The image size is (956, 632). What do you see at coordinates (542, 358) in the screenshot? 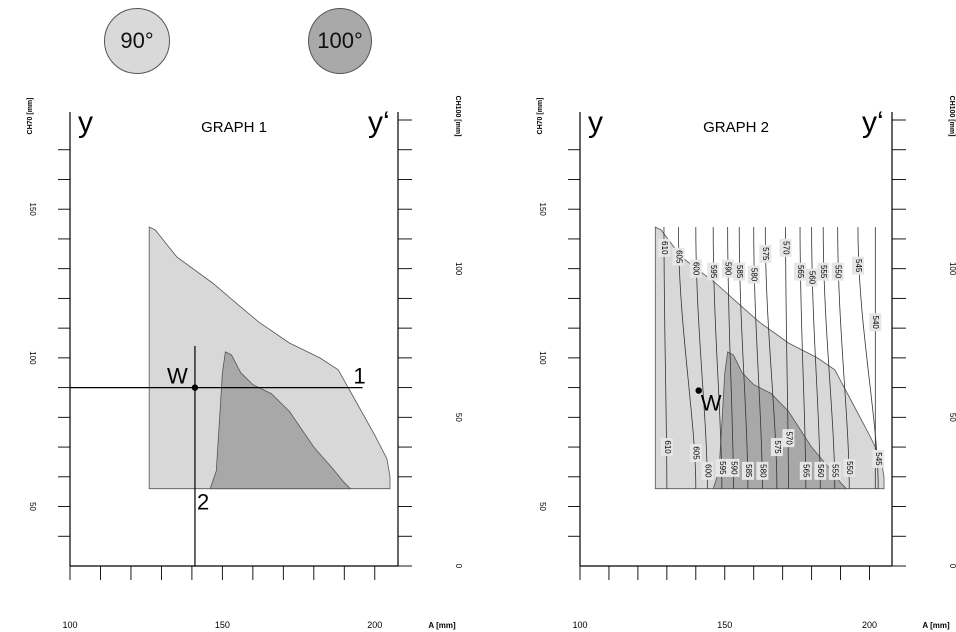
I see `g2-y-left-tick-label: 100` at bounding box center [542, 358].